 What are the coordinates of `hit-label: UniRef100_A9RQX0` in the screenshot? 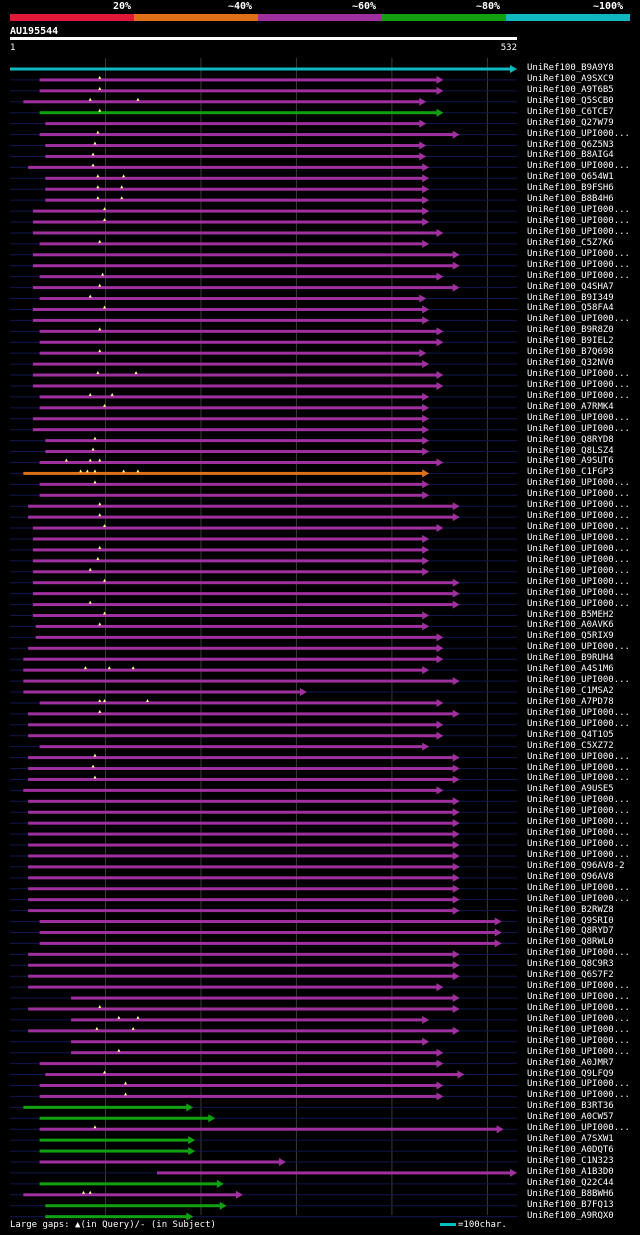 It's located at (570, 1215).